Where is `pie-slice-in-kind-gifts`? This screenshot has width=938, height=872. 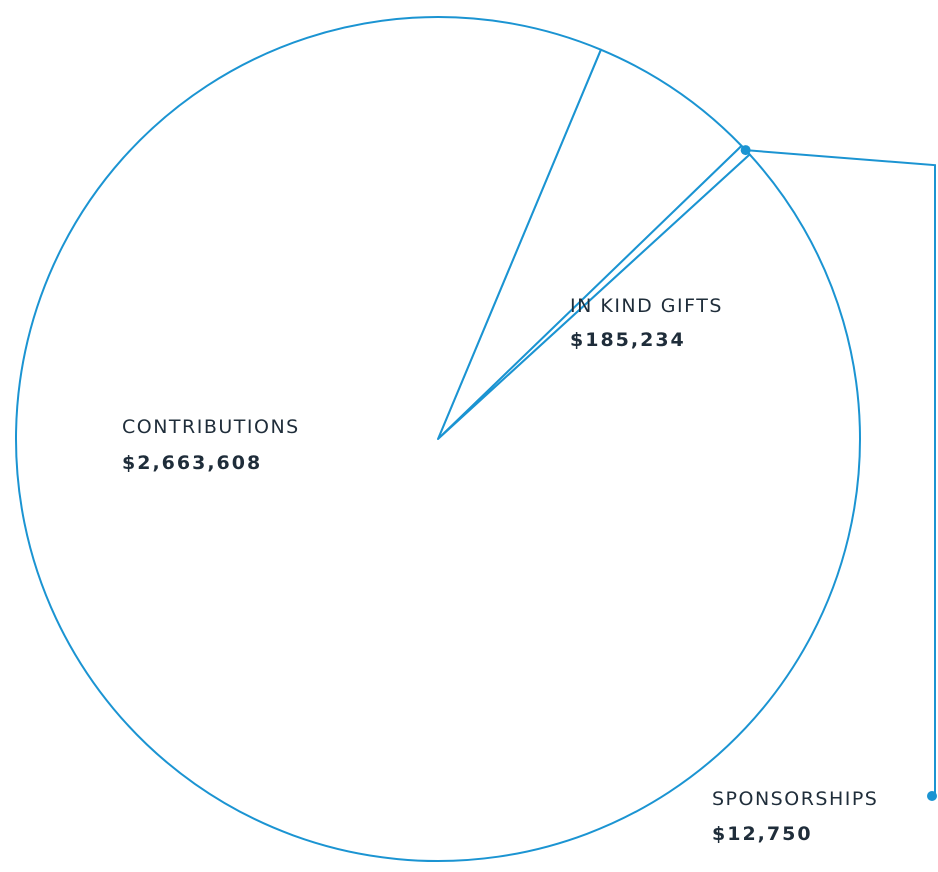
pie-slice-in-kind-gifts is located at coordinates (590, 244).